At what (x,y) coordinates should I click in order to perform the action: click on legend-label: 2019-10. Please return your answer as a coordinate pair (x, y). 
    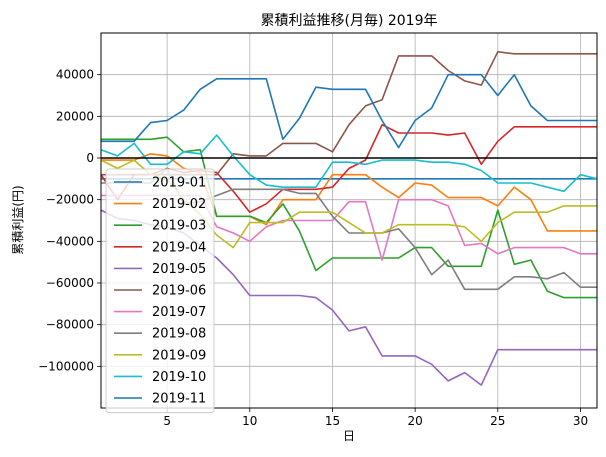
    Looking at the image, I should click on (179, 377).